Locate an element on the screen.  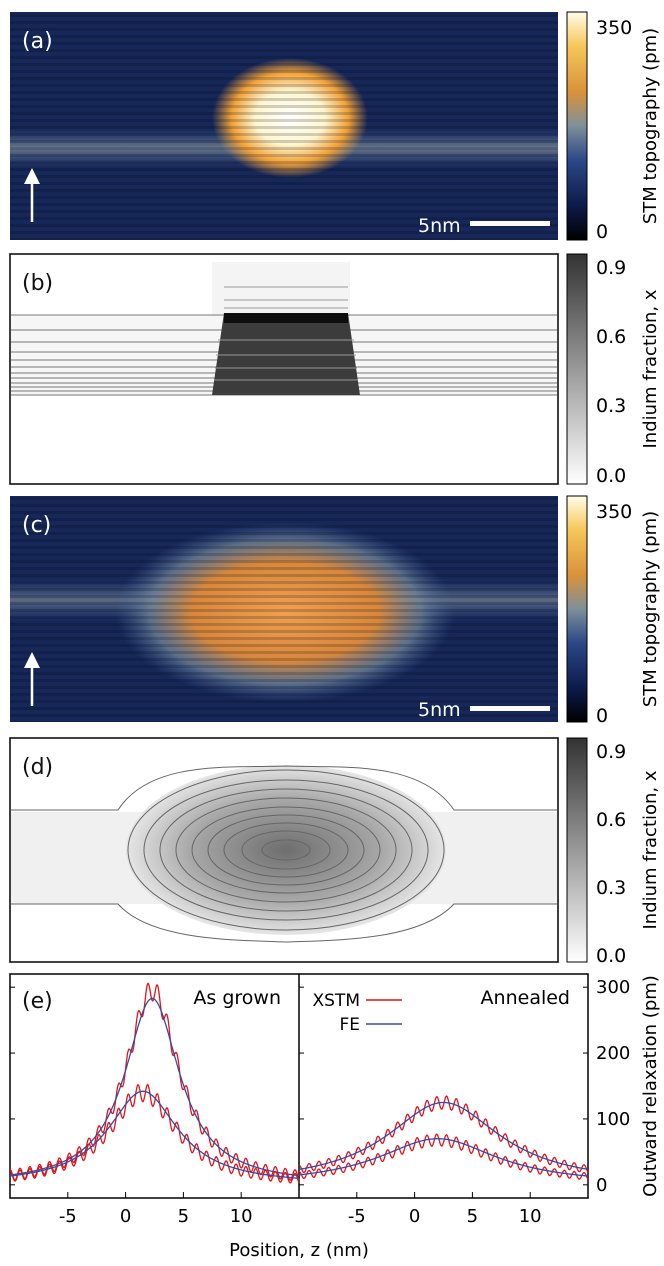
plot-as-grown is located at coordinates (154, 1083).